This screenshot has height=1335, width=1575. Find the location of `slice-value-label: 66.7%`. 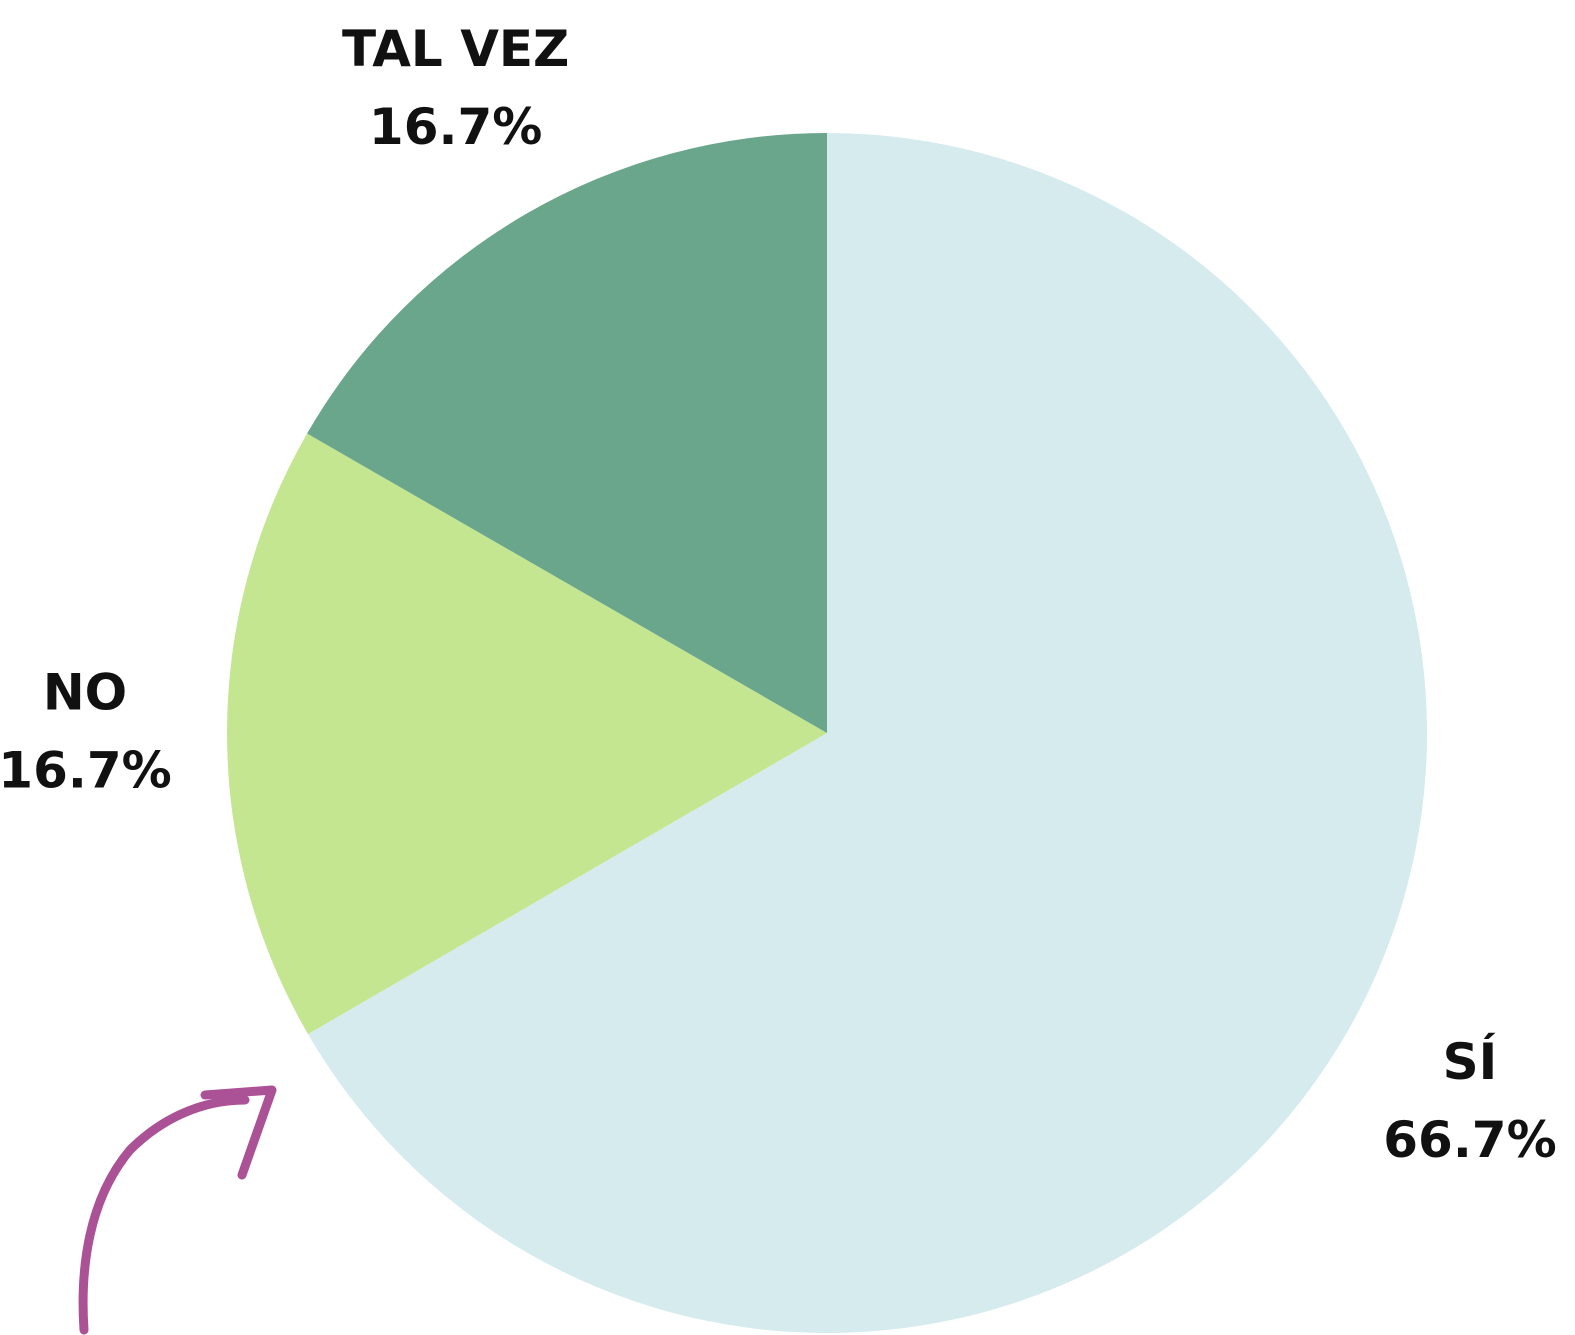

slice-value-label: 66.7% is located at coordinates (1469, 1140).